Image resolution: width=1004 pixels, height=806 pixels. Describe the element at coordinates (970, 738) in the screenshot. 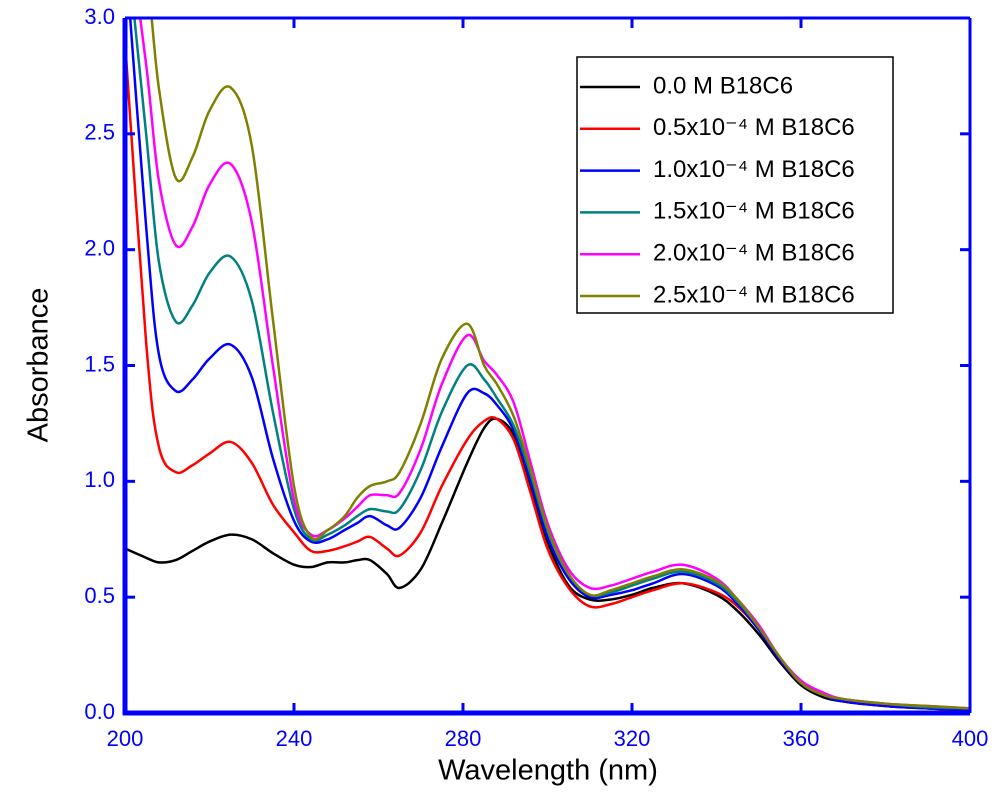

I see `x-tick-label: 400` at that location.